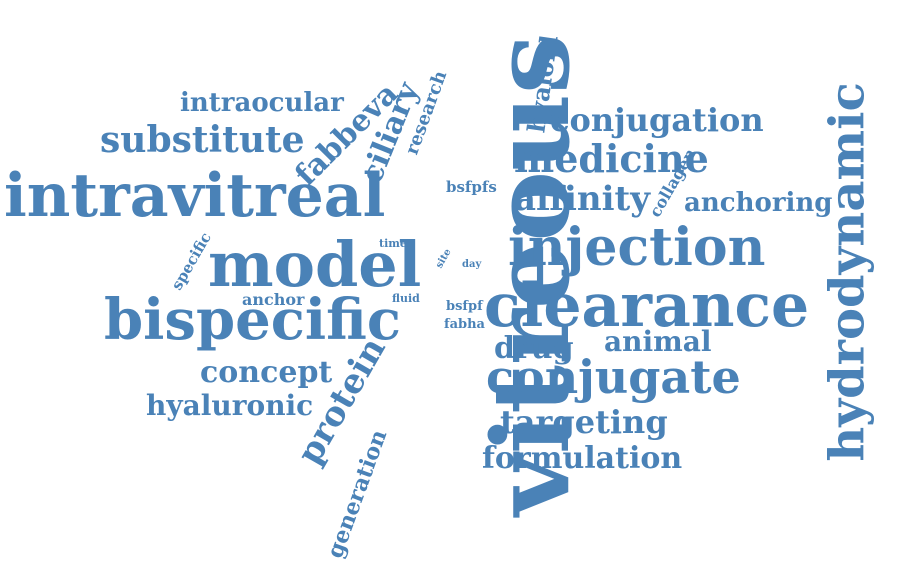  Describe the element at coordinates (406, 298) in the screenshot. I see `word-fluid: fluid` at that location.